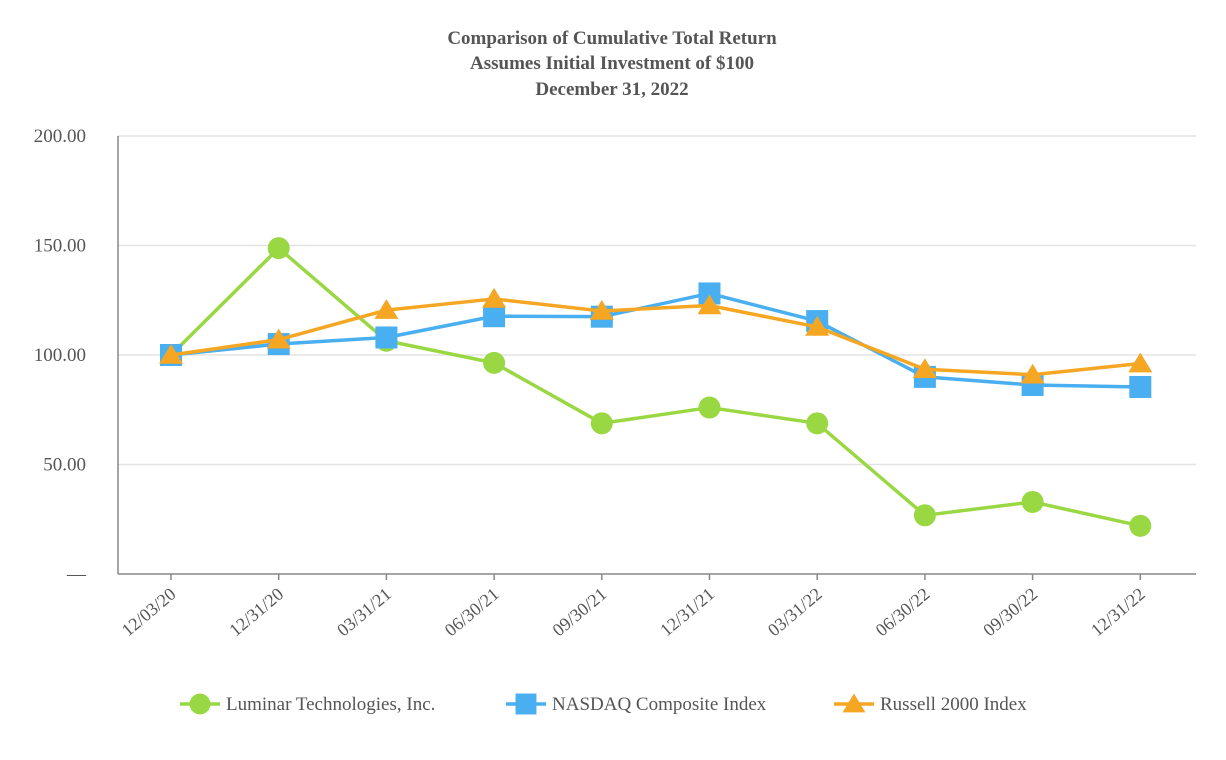 The height and width of the screenshot is (760, 1226). Describe the element at coordinates (611, 89) in the screenshot. I see `chart-title-line-3: December 31, 2022` at that location.